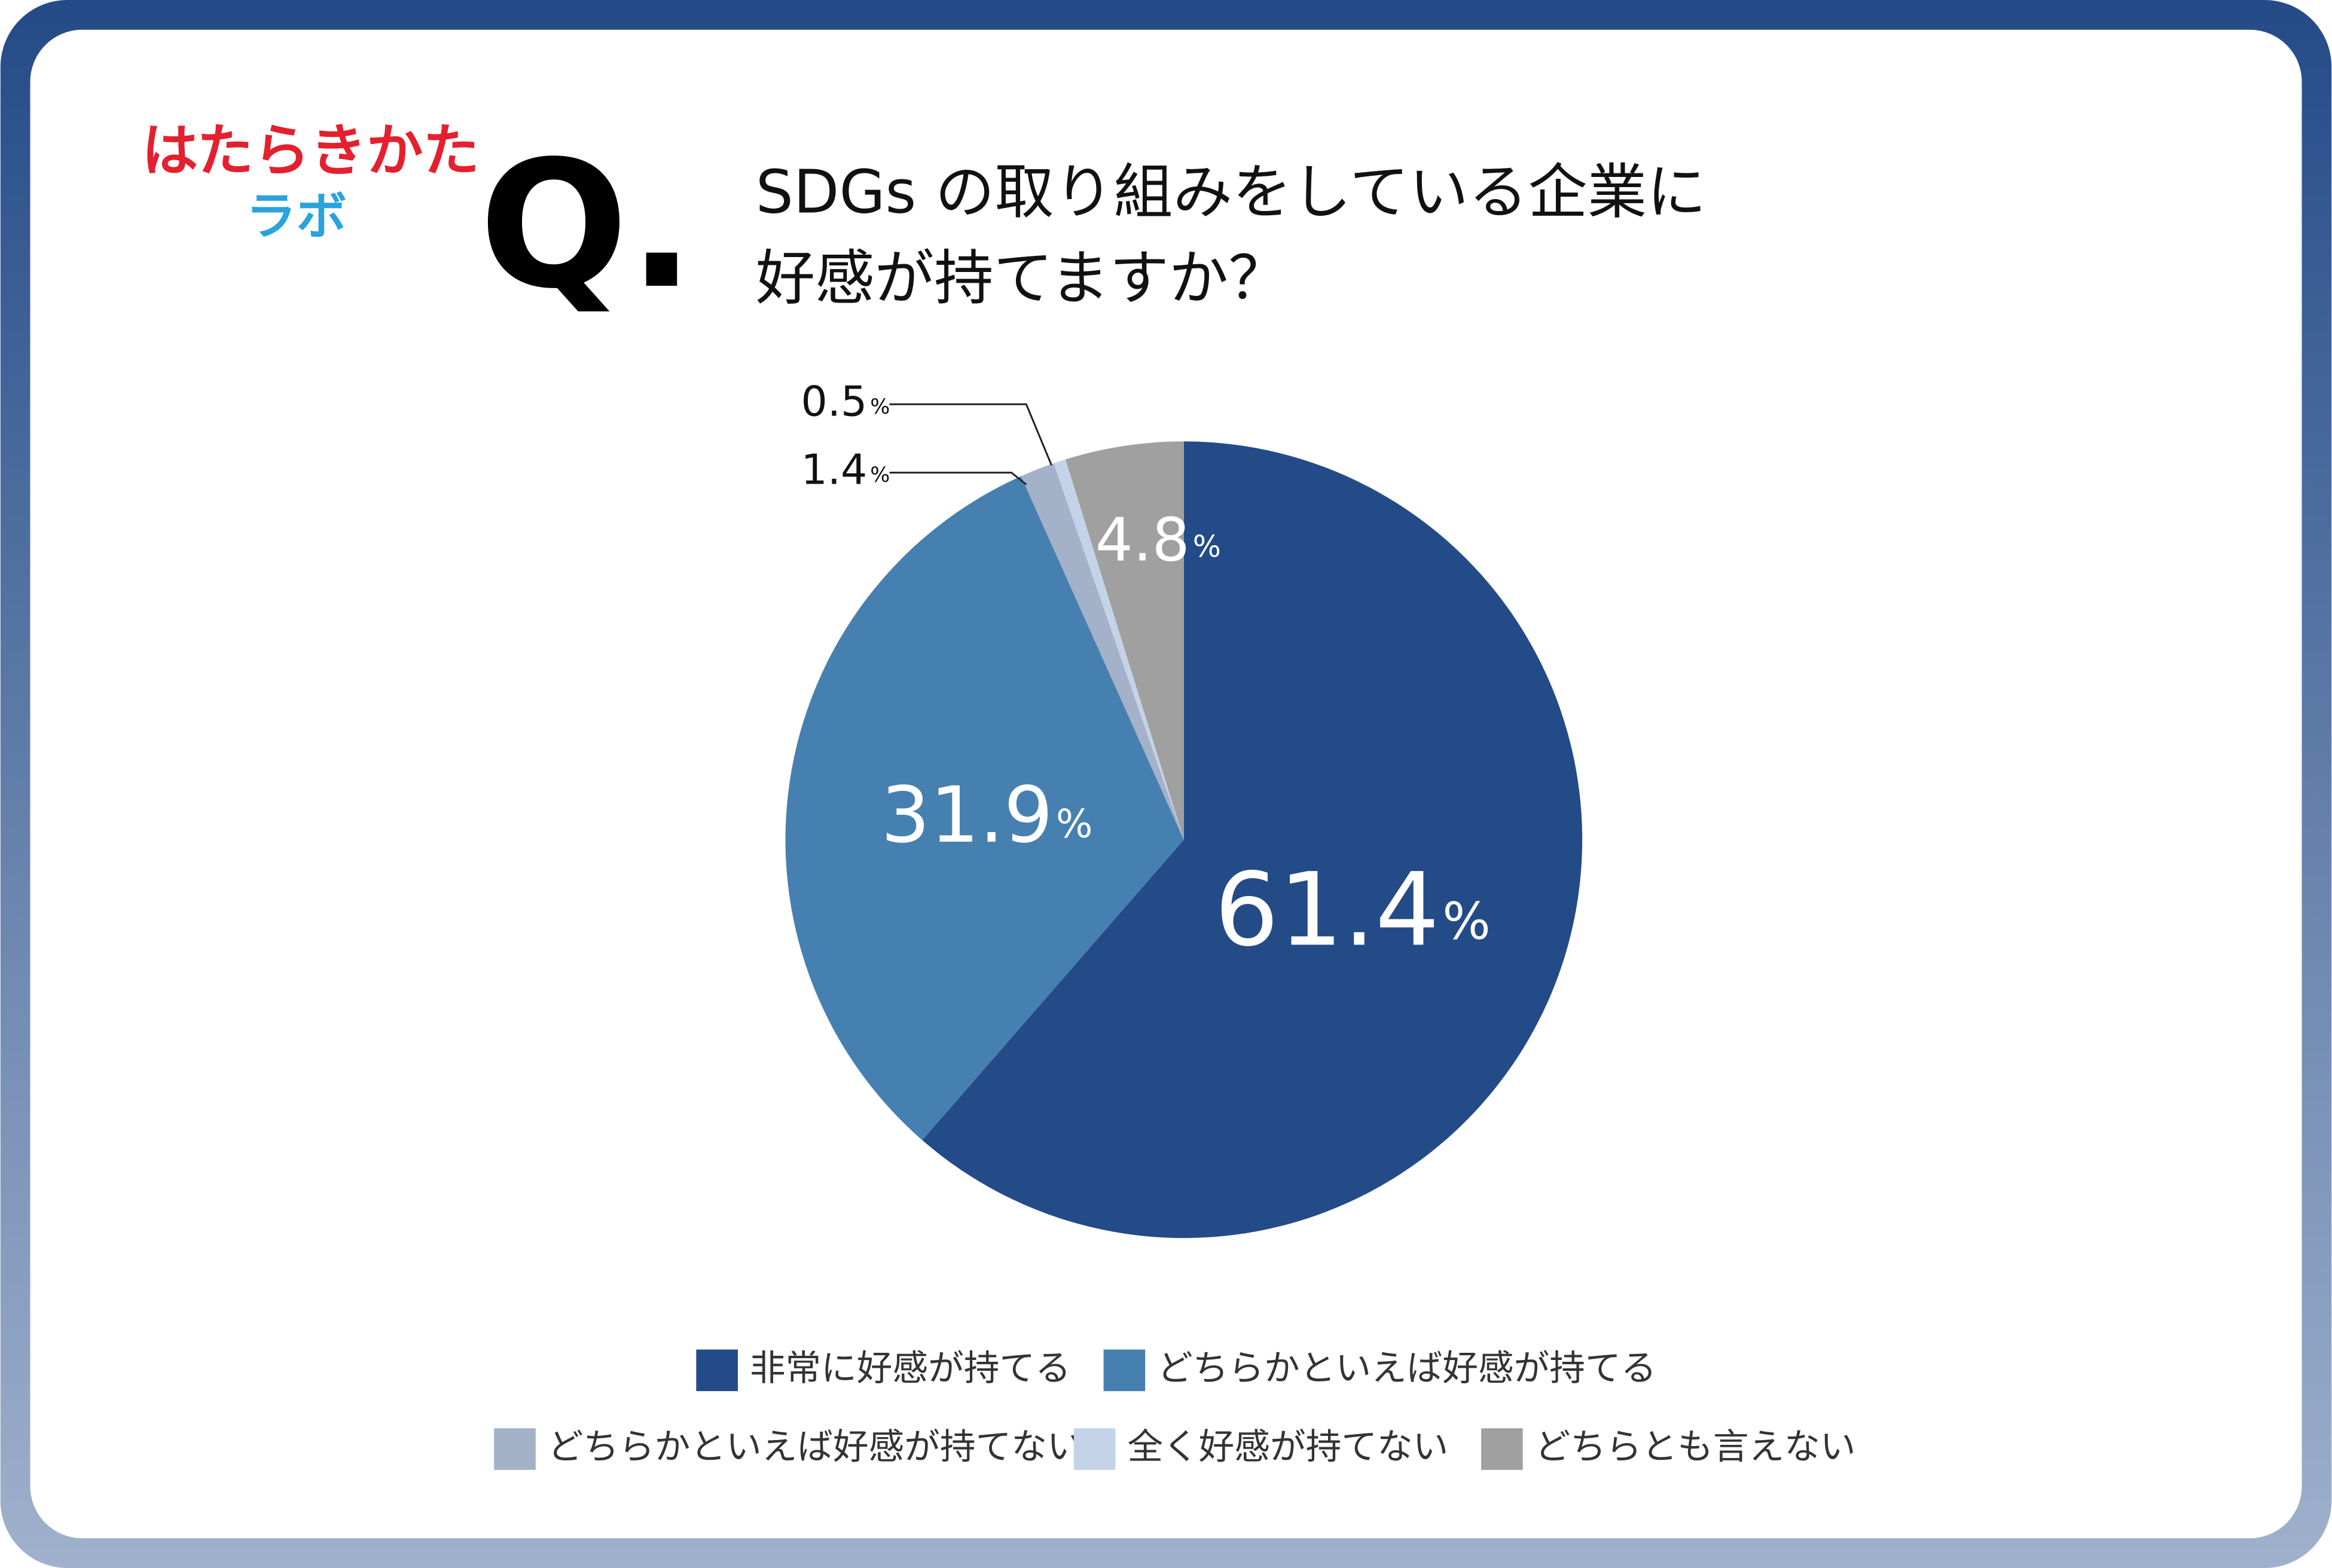  I want to click on logo-line1: はたらきかた, so click(311, 151).